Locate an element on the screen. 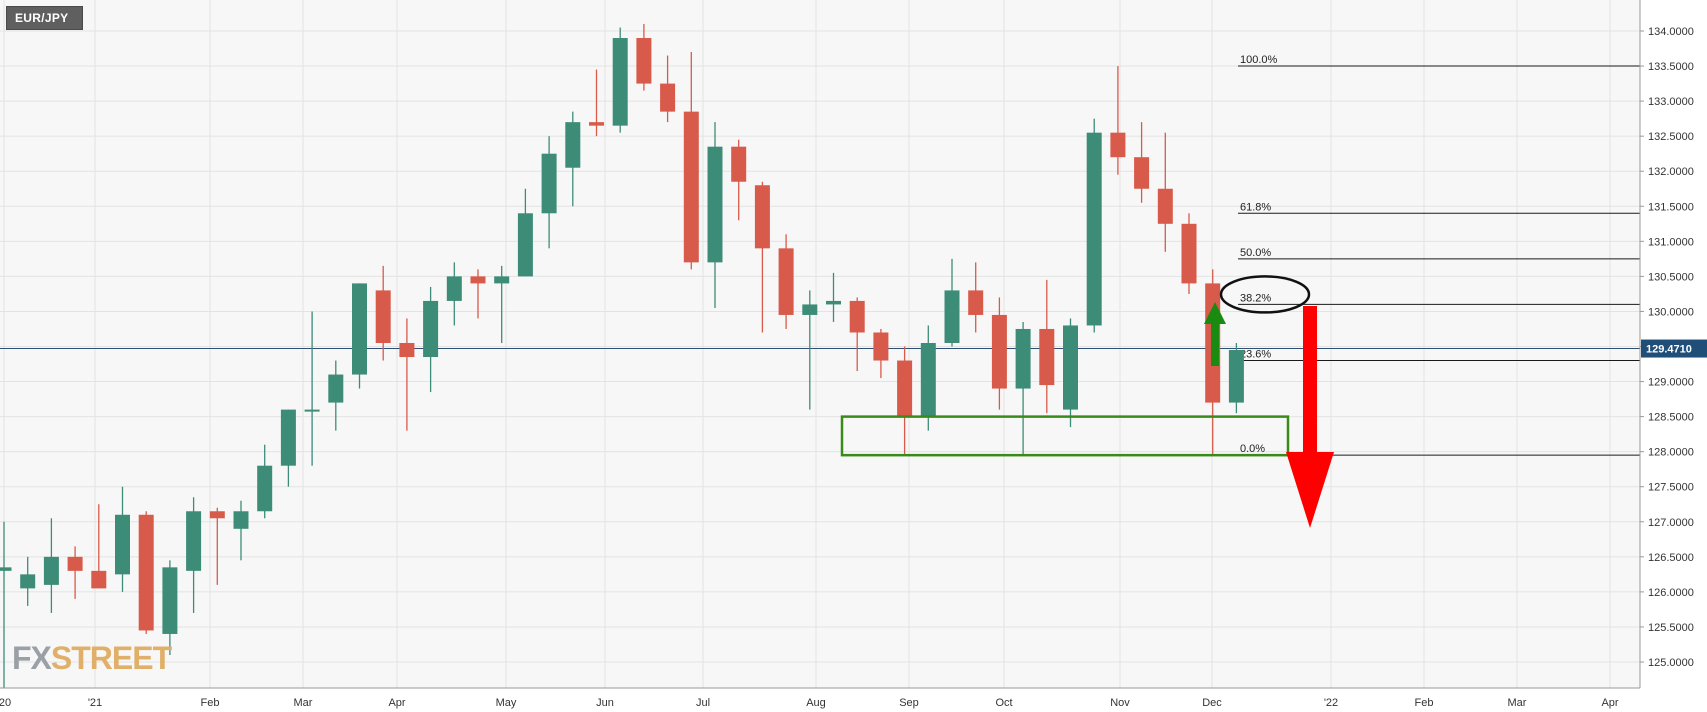 The height and width of the screenshot is (712, 1707). time-axis-background is located at coordinates (820, 700).